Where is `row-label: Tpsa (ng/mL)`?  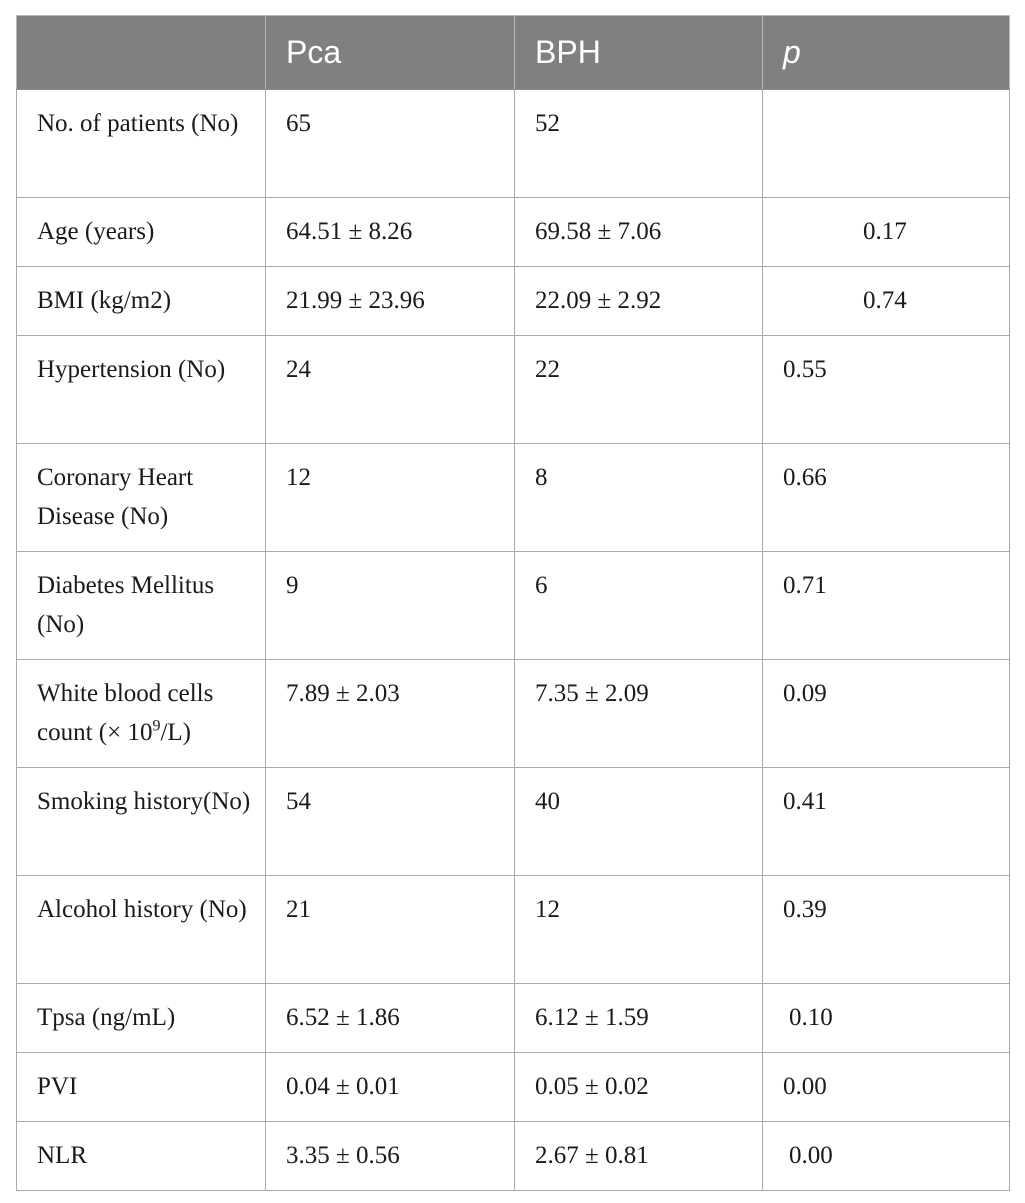
row-label: Tpsa (ng/mL) is located at coordinates (141, 1018).